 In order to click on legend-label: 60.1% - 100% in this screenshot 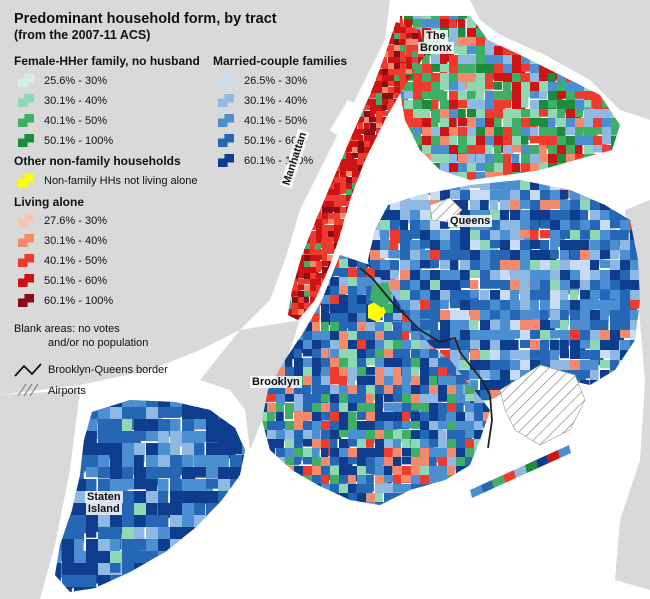, I will do `click(79, 300)`.